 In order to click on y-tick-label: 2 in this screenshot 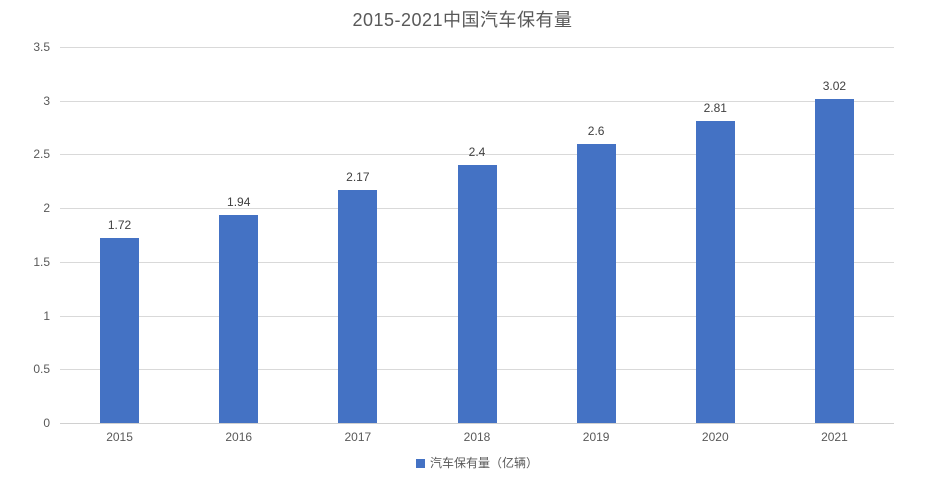, I will do `click(46, 208)`.